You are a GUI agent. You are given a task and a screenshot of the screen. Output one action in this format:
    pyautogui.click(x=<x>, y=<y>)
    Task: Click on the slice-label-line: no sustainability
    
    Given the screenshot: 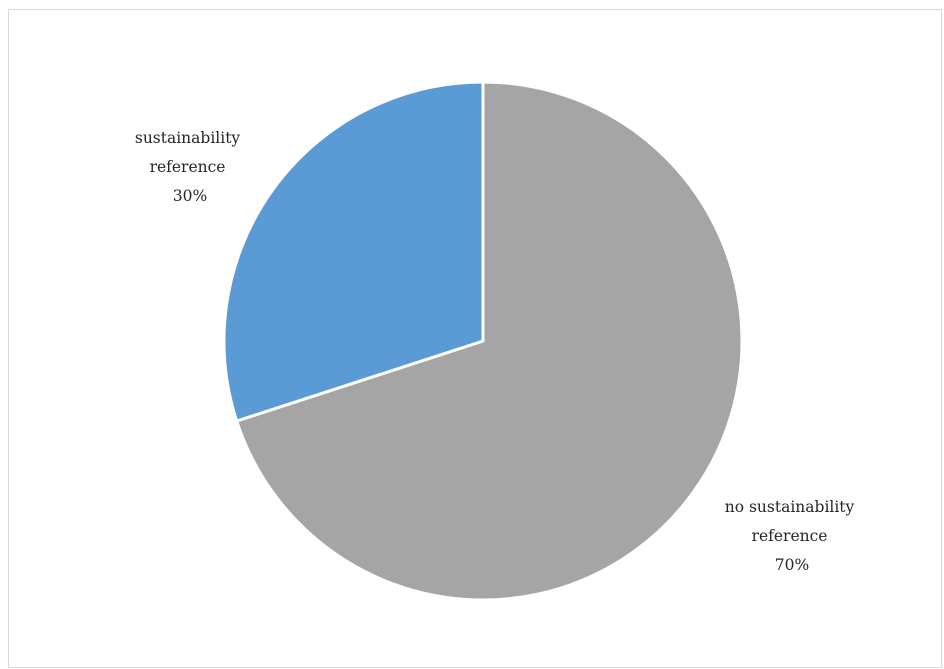 What is the action you would take?
    pyautogui.click(x=790, y=507)
    